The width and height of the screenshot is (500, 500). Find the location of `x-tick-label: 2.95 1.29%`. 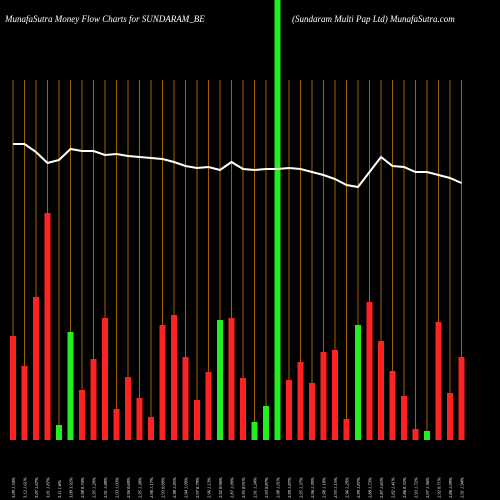

x-tick-label: 2.95 1.29% is located at coordinates (94, 487).